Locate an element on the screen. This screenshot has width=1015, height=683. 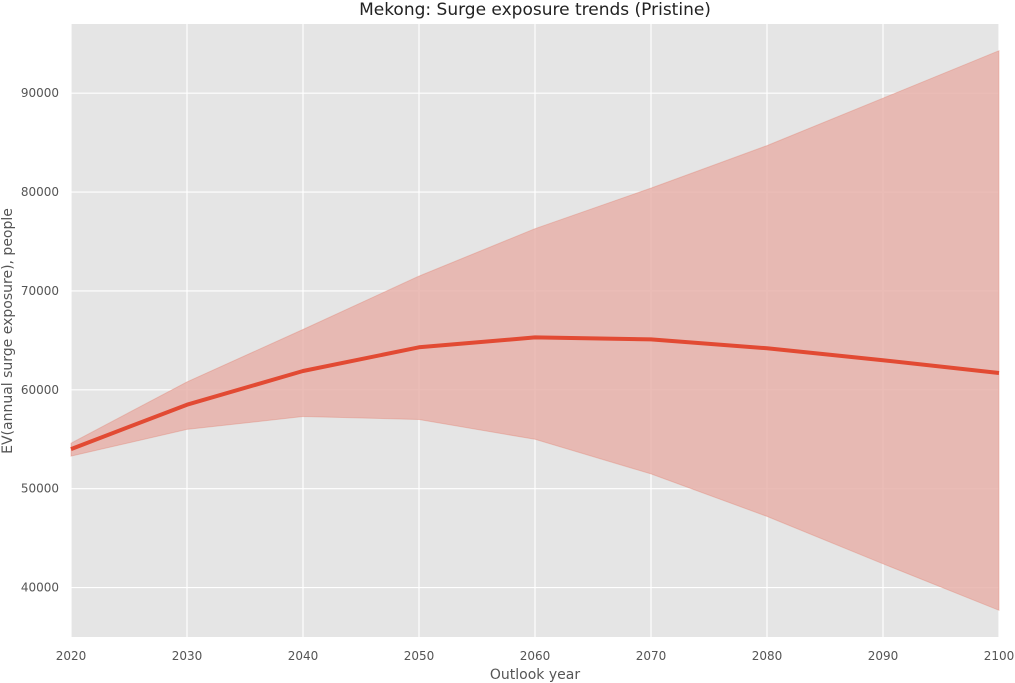
x-tick-label: 2090 is located at coordinates (883, 656).